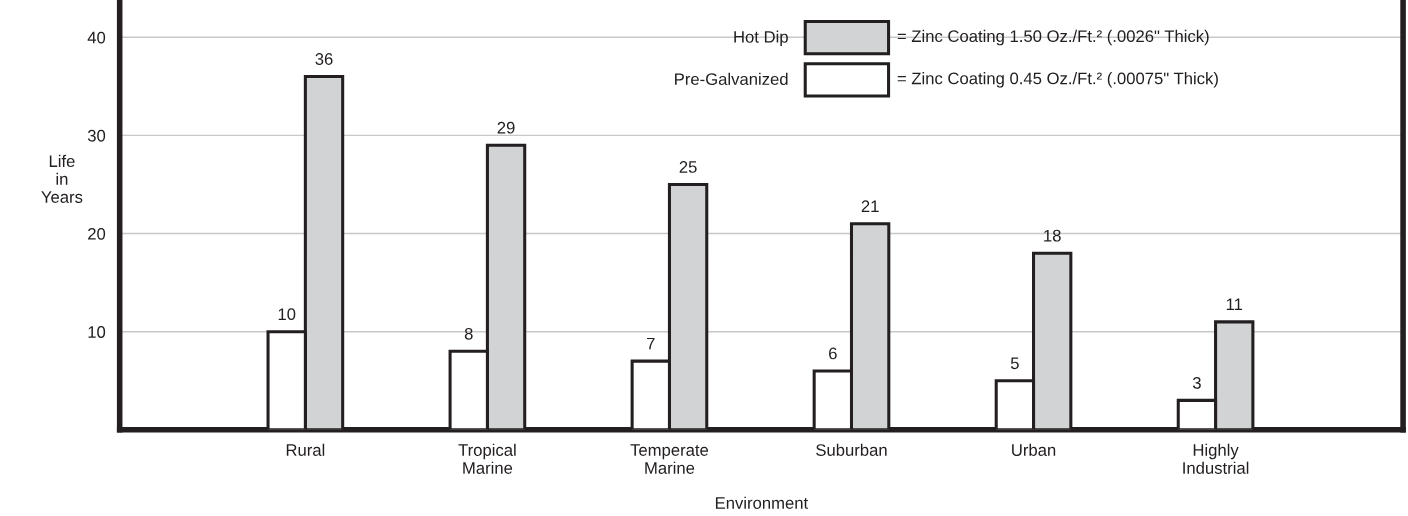 This screenshot has width=1408, height=516. Describe the element at coordinates (1034, 449) in the screenshot. I see `x-tick-label: Urban` at that location.